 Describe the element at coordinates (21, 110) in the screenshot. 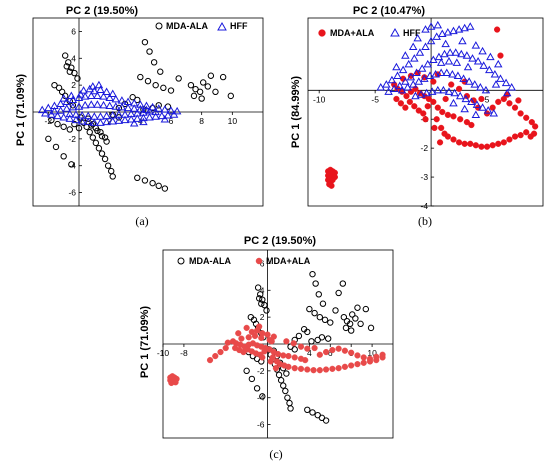

I see `panel-a-y-label: PC 1 (71.09%)` at that location.